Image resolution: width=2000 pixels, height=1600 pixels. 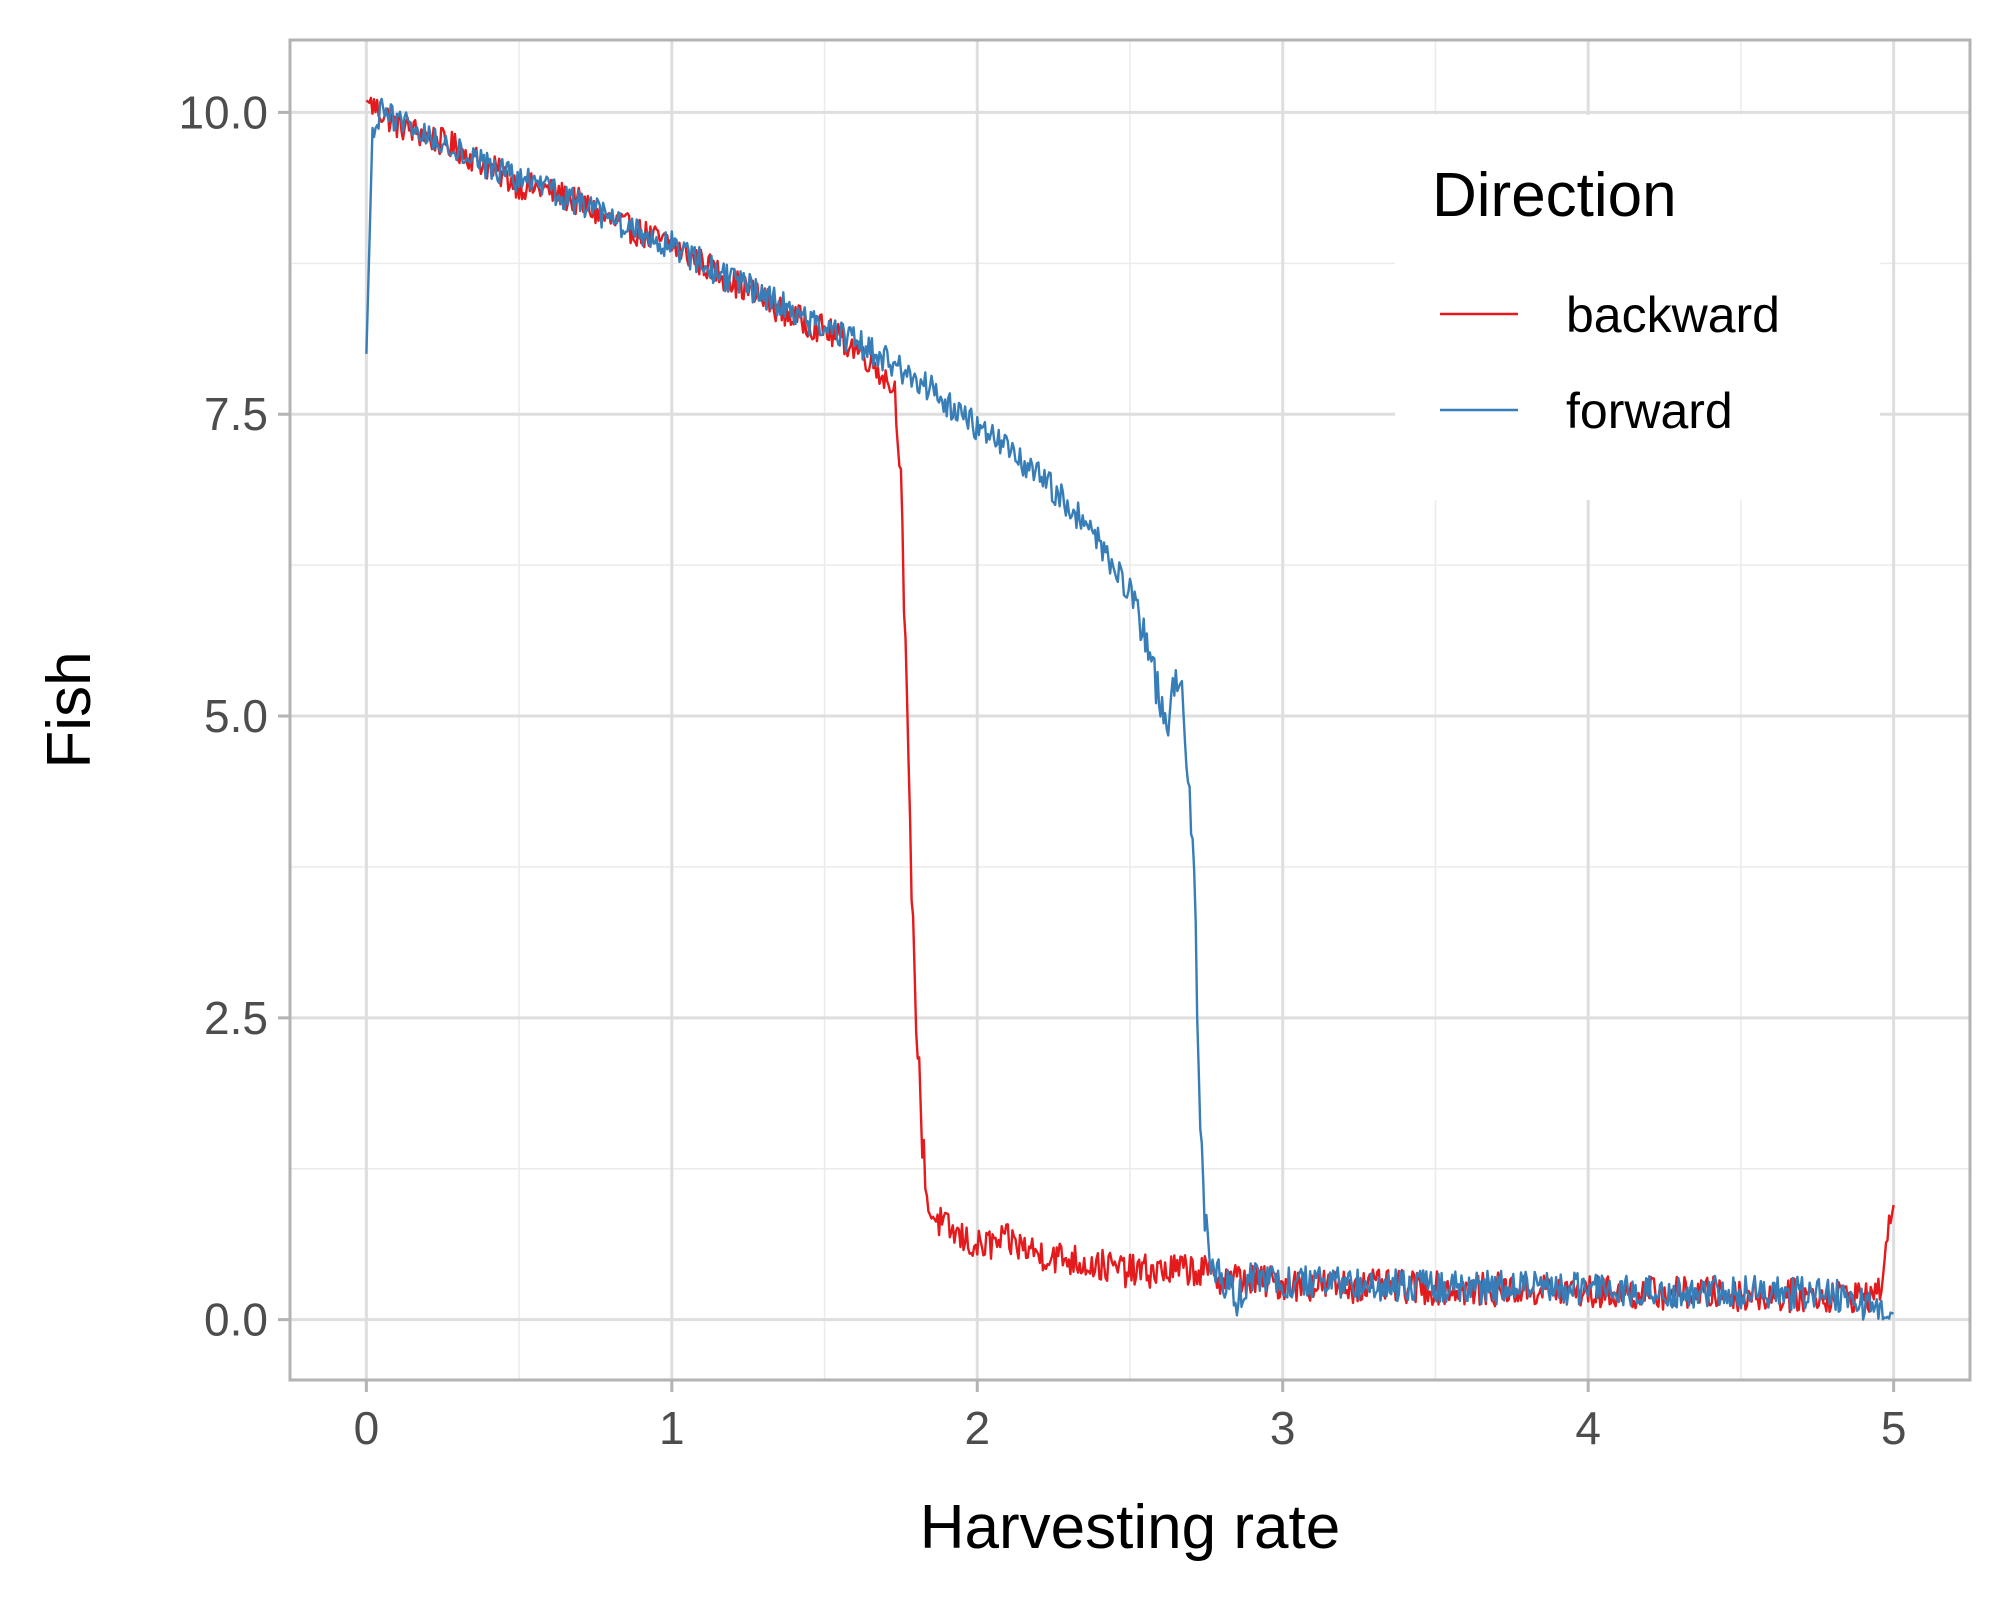 I want to click on legend: Direction backward forward, so click(x=1637, y=307).